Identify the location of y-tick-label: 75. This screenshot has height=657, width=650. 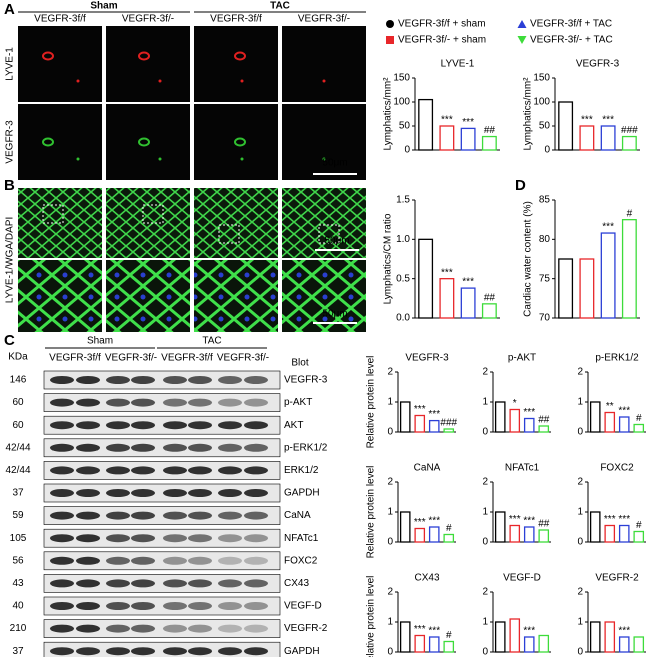
(545, 278).